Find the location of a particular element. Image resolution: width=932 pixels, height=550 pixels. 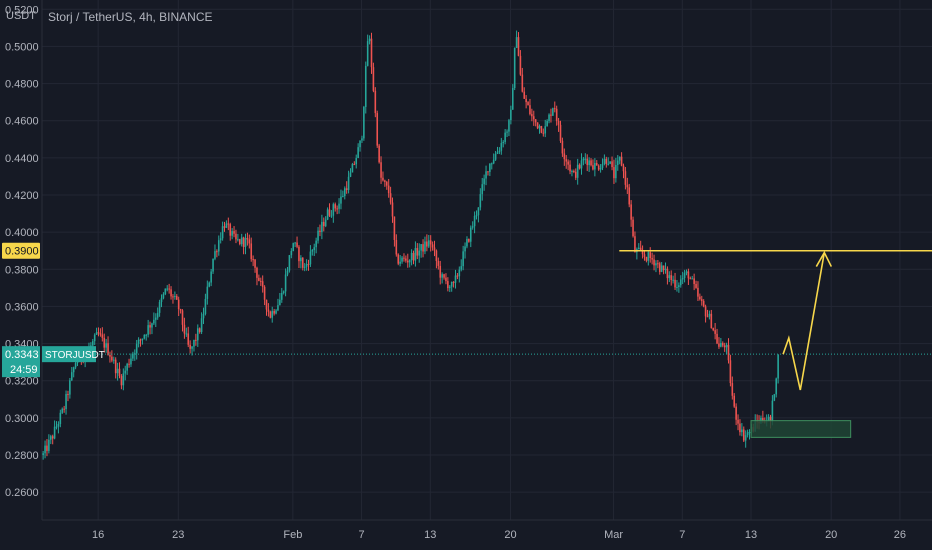

current-price-value: 0.3343 is located at coordinates (22, 355).